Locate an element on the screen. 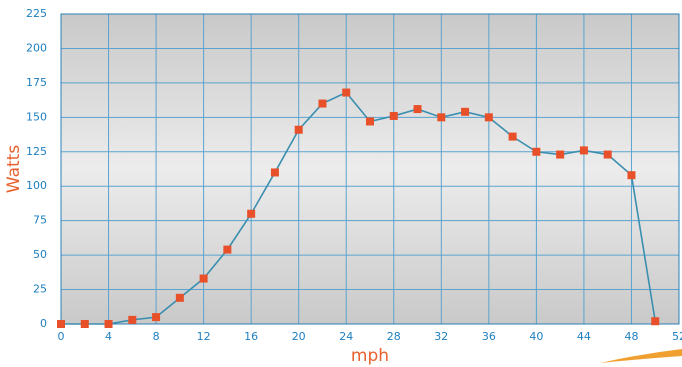 The image size is (682, 367). x-tick-label: 0 is located at coordinates (61, 336).